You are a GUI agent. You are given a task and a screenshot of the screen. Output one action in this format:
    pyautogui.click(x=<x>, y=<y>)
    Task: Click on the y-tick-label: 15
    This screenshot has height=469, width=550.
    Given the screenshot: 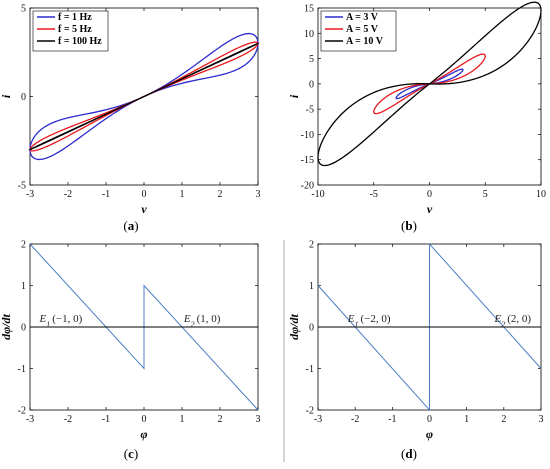 What is the action you would take?
    pyautogui.click(x=309, y=9)
    